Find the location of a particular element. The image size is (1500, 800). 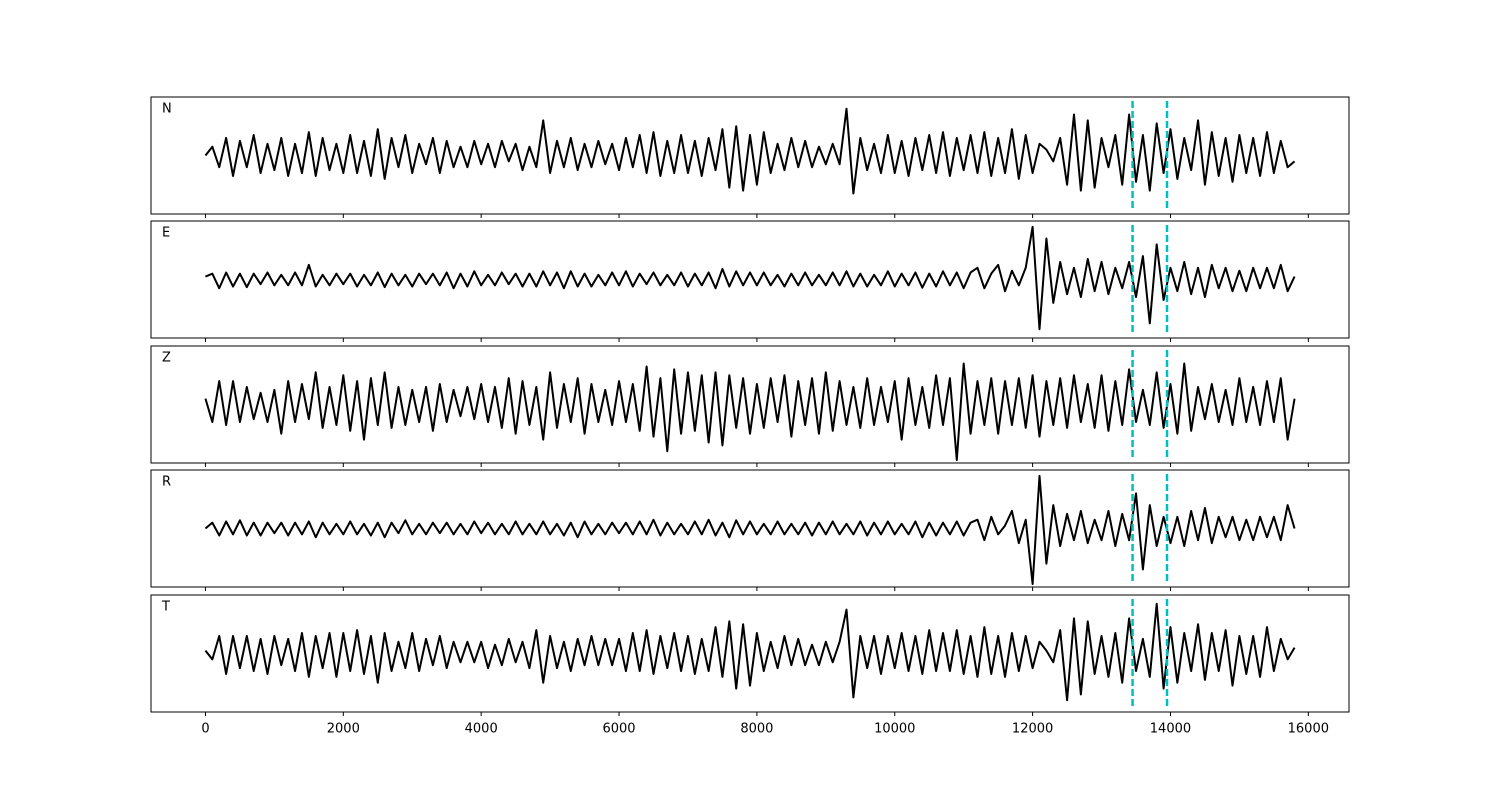

panel-label: E is located at coordinates (166, 233).